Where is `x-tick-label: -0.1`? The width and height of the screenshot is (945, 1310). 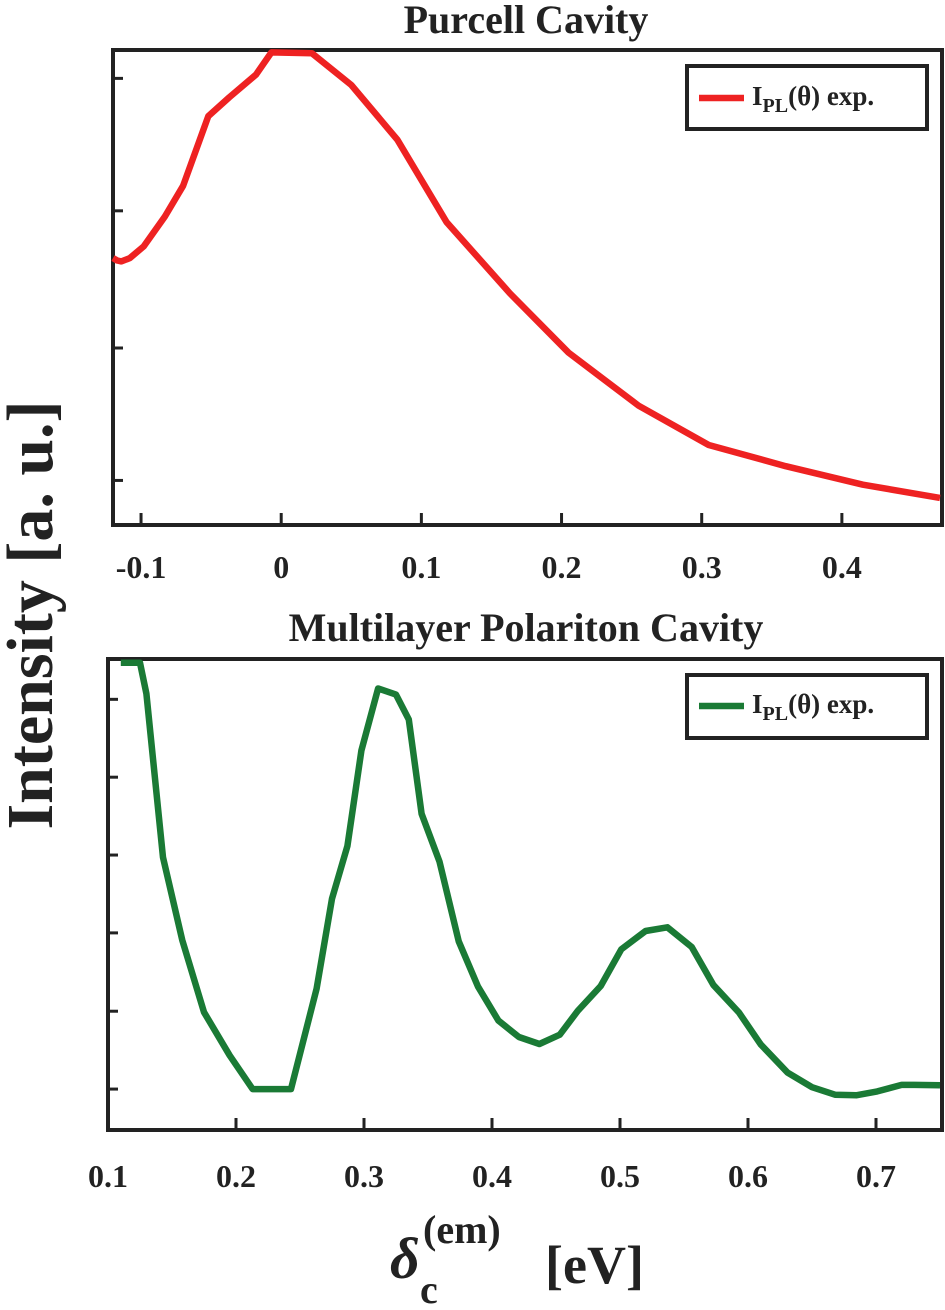 x-tick-label: -0.1 is located at coordinates (141, 567).